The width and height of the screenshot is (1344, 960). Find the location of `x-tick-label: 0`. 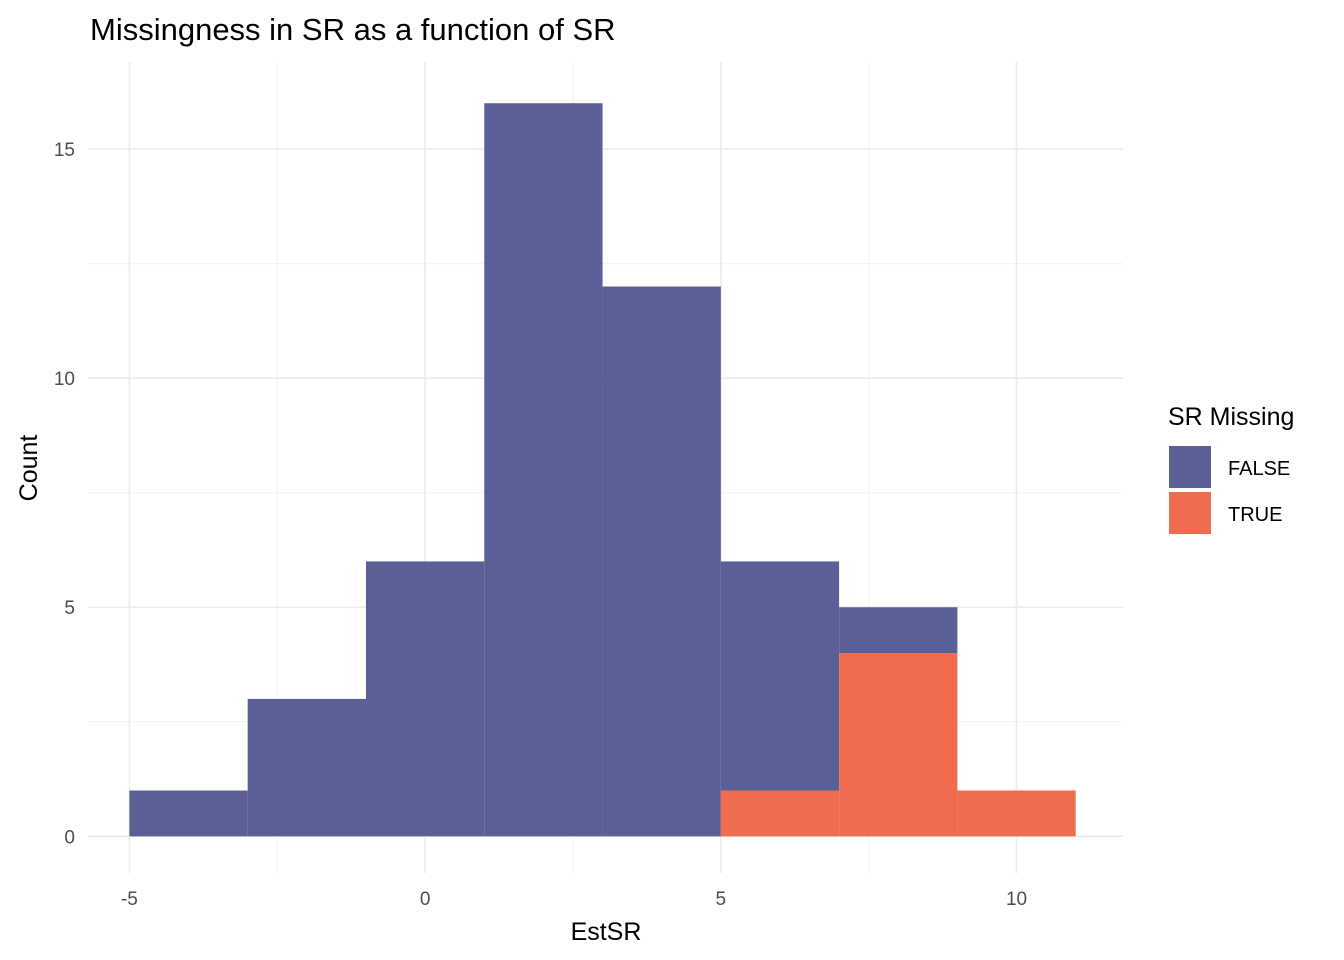

x-tick-label: 0 is located at coordinates (425, 899).